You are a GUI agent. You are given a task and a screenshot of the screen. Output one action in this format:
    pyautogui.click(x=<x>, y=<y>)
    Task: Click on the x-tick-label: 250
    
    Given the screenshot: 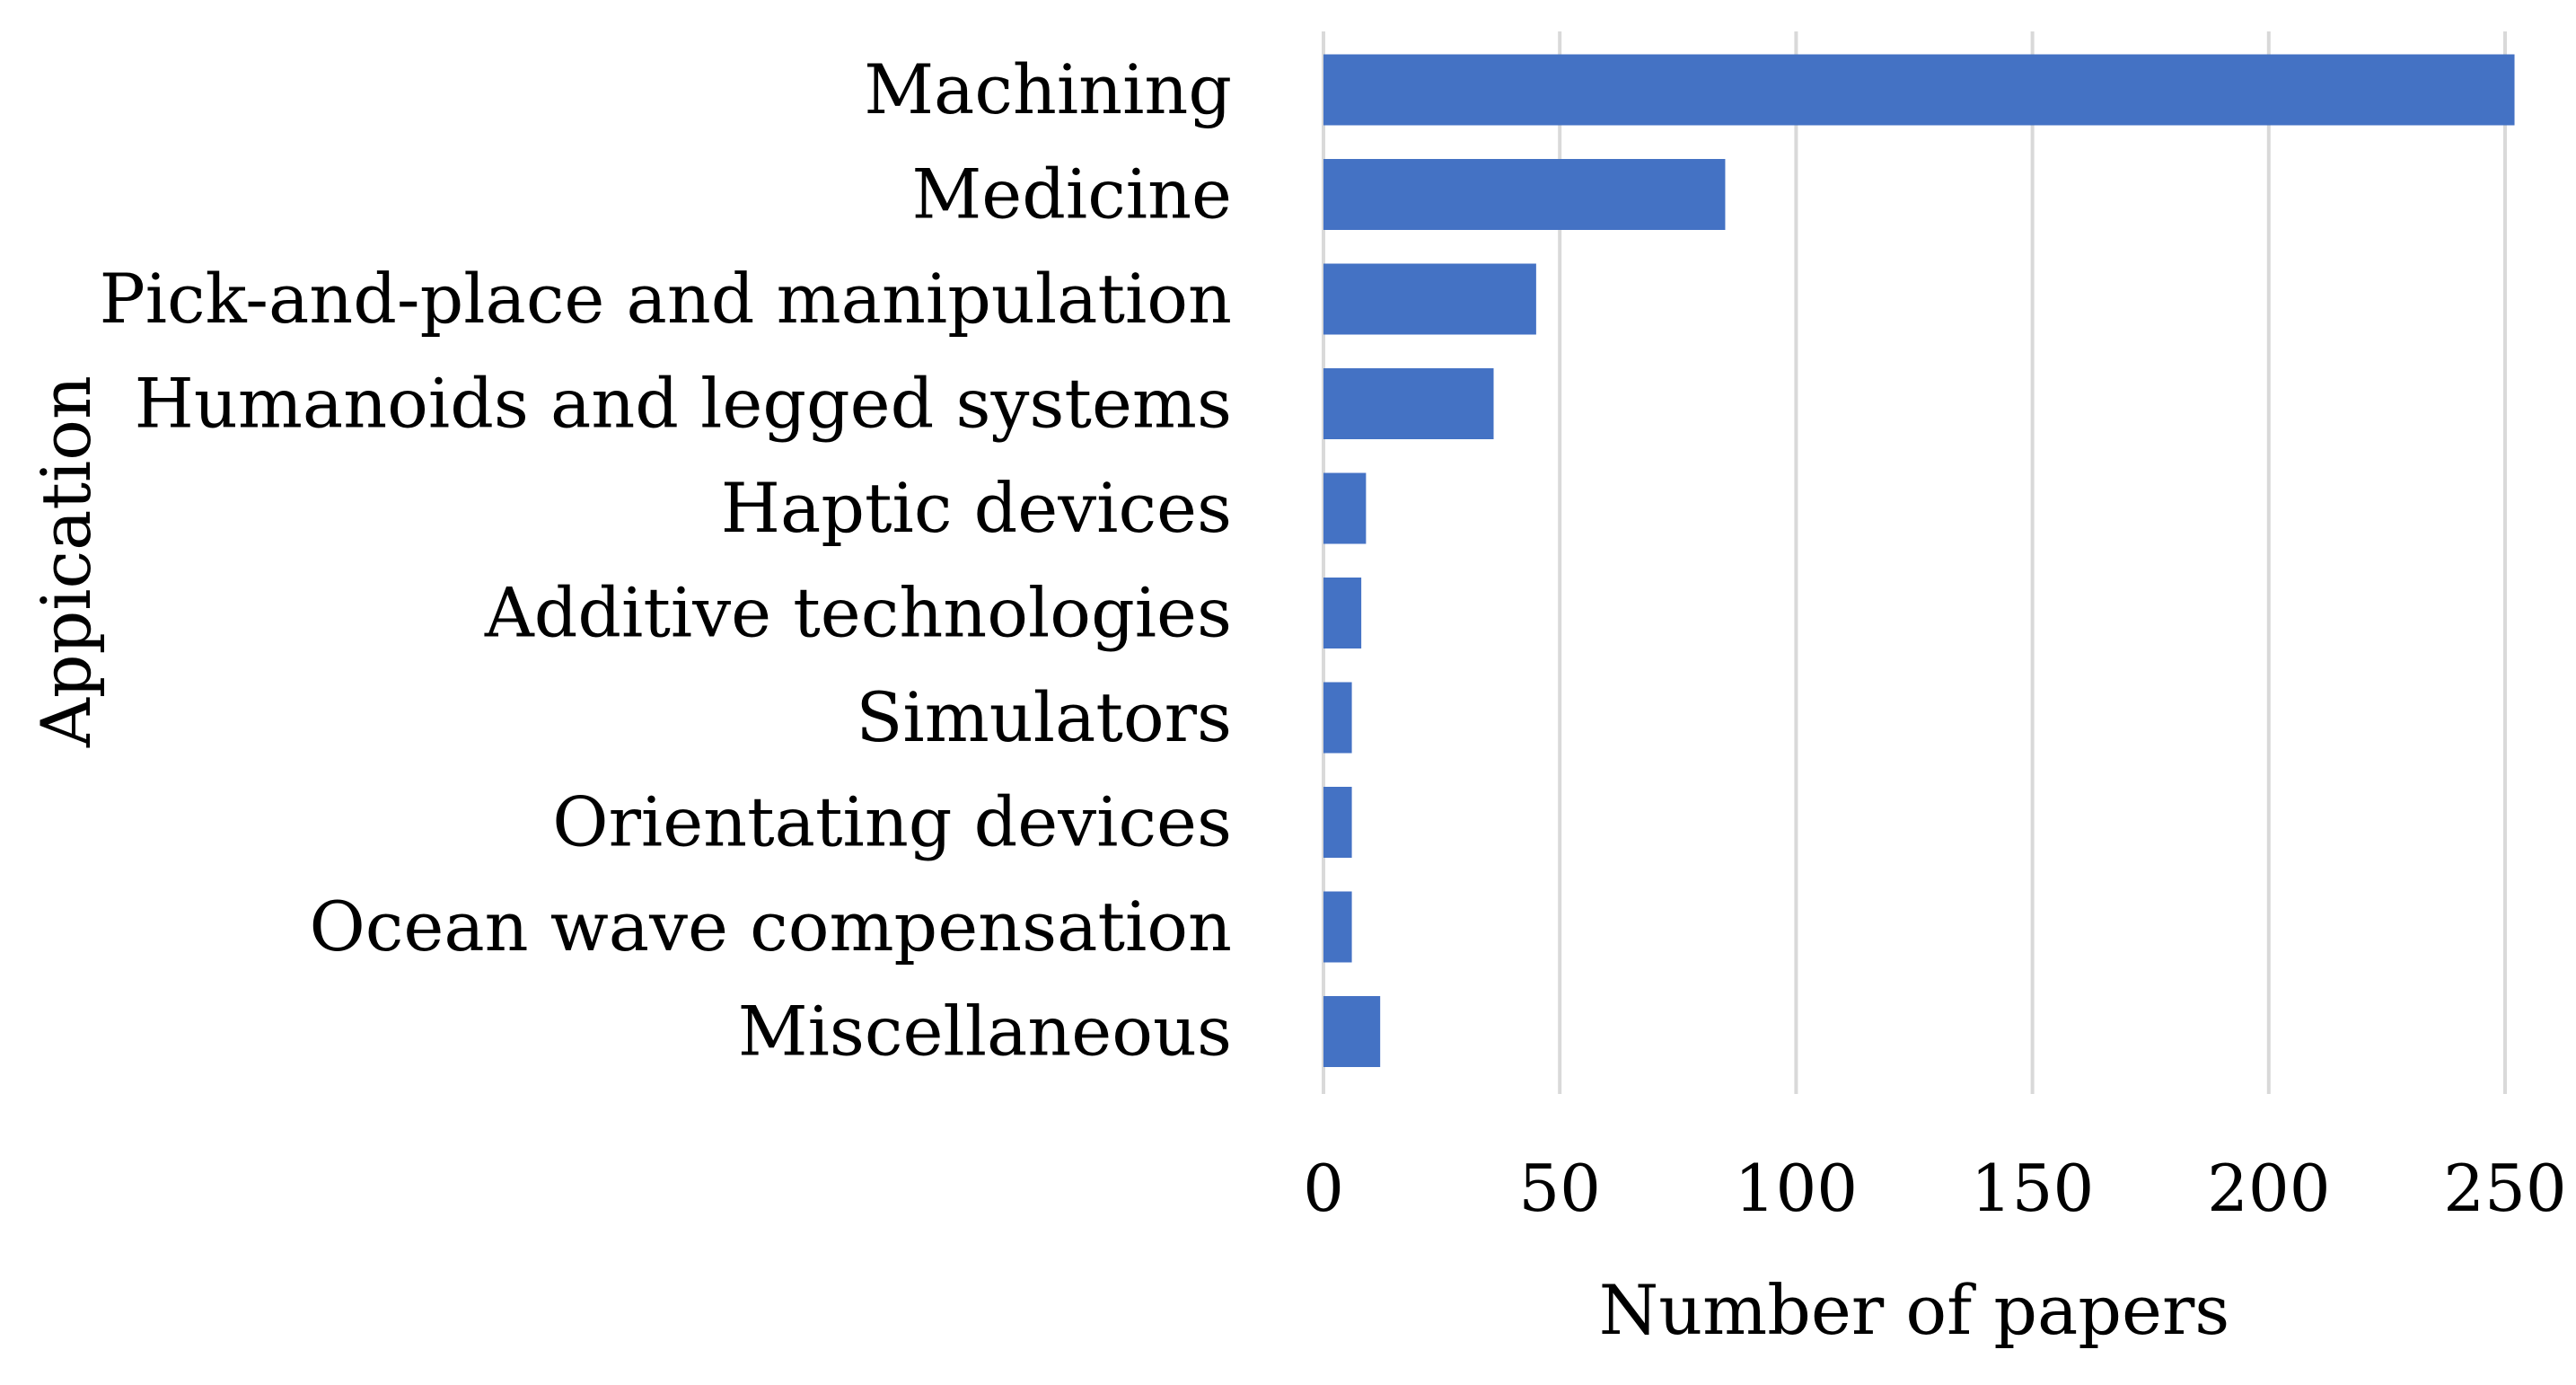 What is the action you would take?
    pyautogui.click(x=2504, y=1189)
    